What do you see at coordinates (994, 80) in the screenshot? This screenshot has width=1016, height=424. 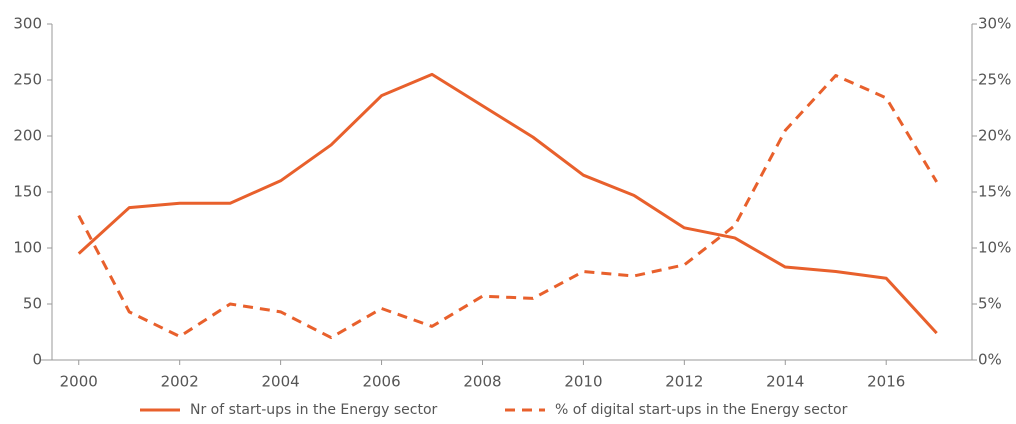 I see `y2-tick-label: 25%` at bounding box center [994, 80].